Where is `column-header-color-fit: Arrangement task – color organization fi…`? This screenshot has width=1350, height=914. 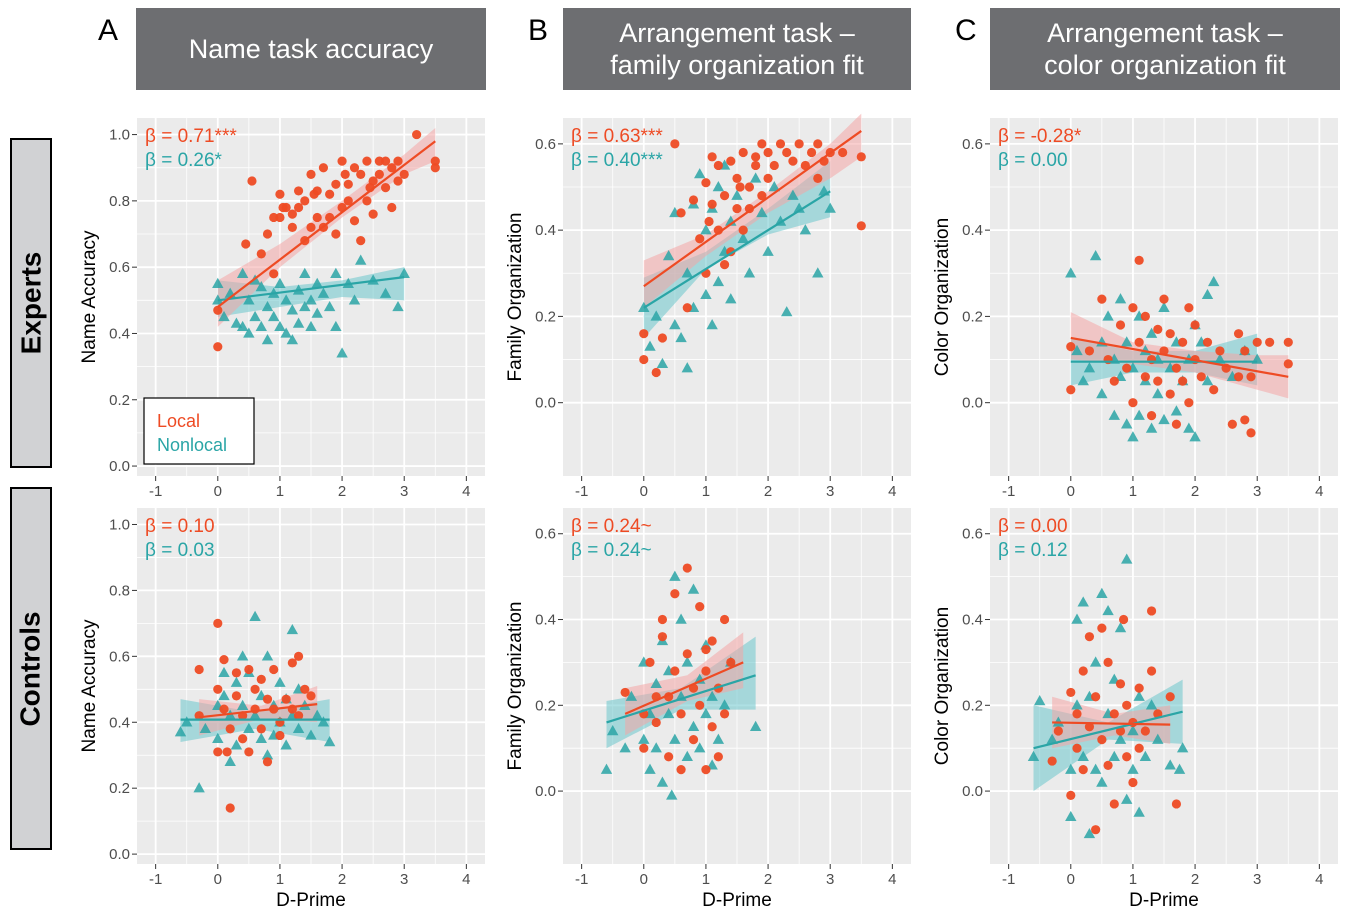
column-header-color-fit: Arrangement task – color organization fi… is located at coordinates (1165, 49).